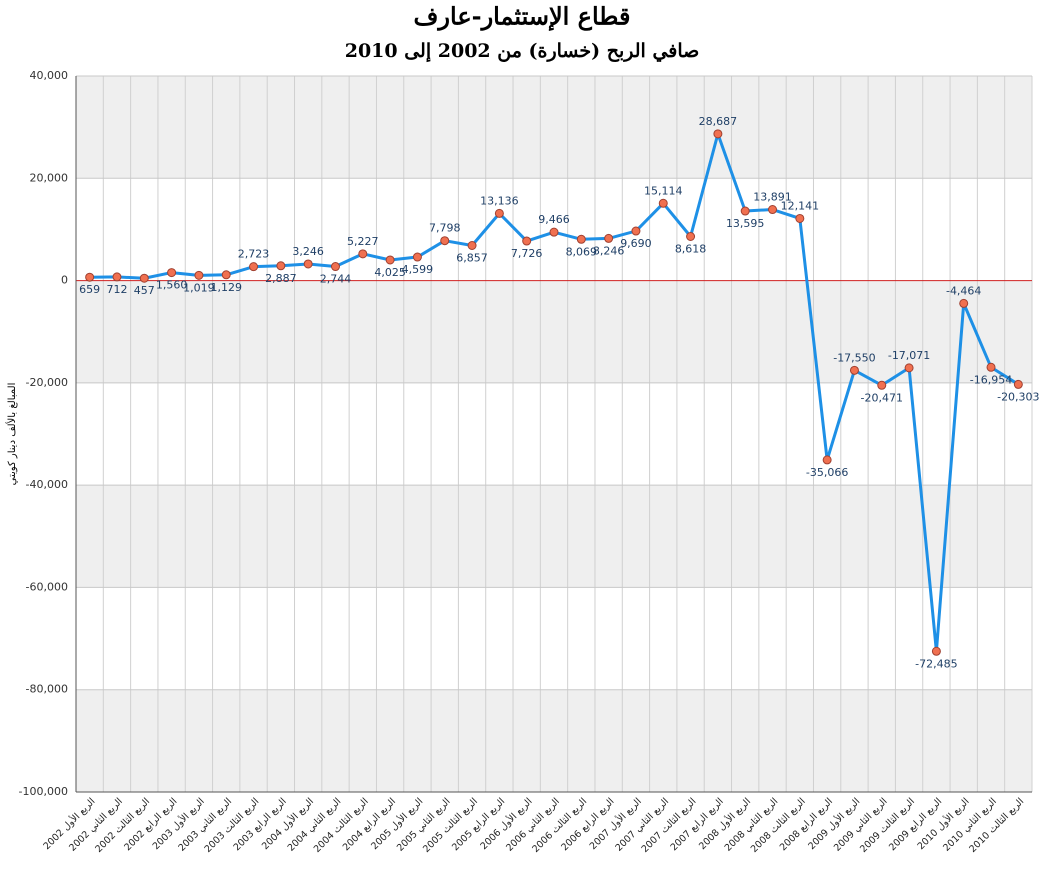  What do you see at coordinates (116, 289) in the screenshot?
I see `data-label: 712` at bounding box center [116, 289].